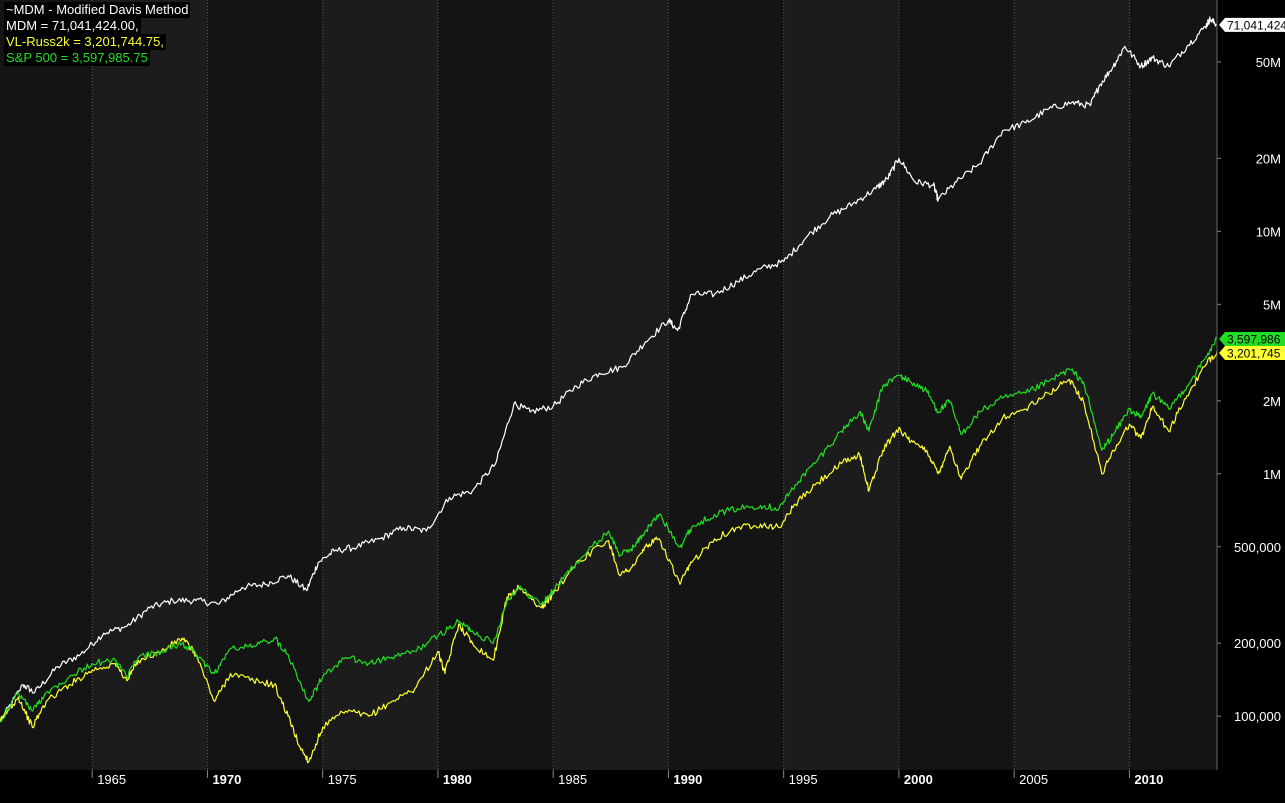 This screenshot has height=803, width=1285. I want to click on last-value-label-s-p-500: 3,597,986, so click(1254, 339).